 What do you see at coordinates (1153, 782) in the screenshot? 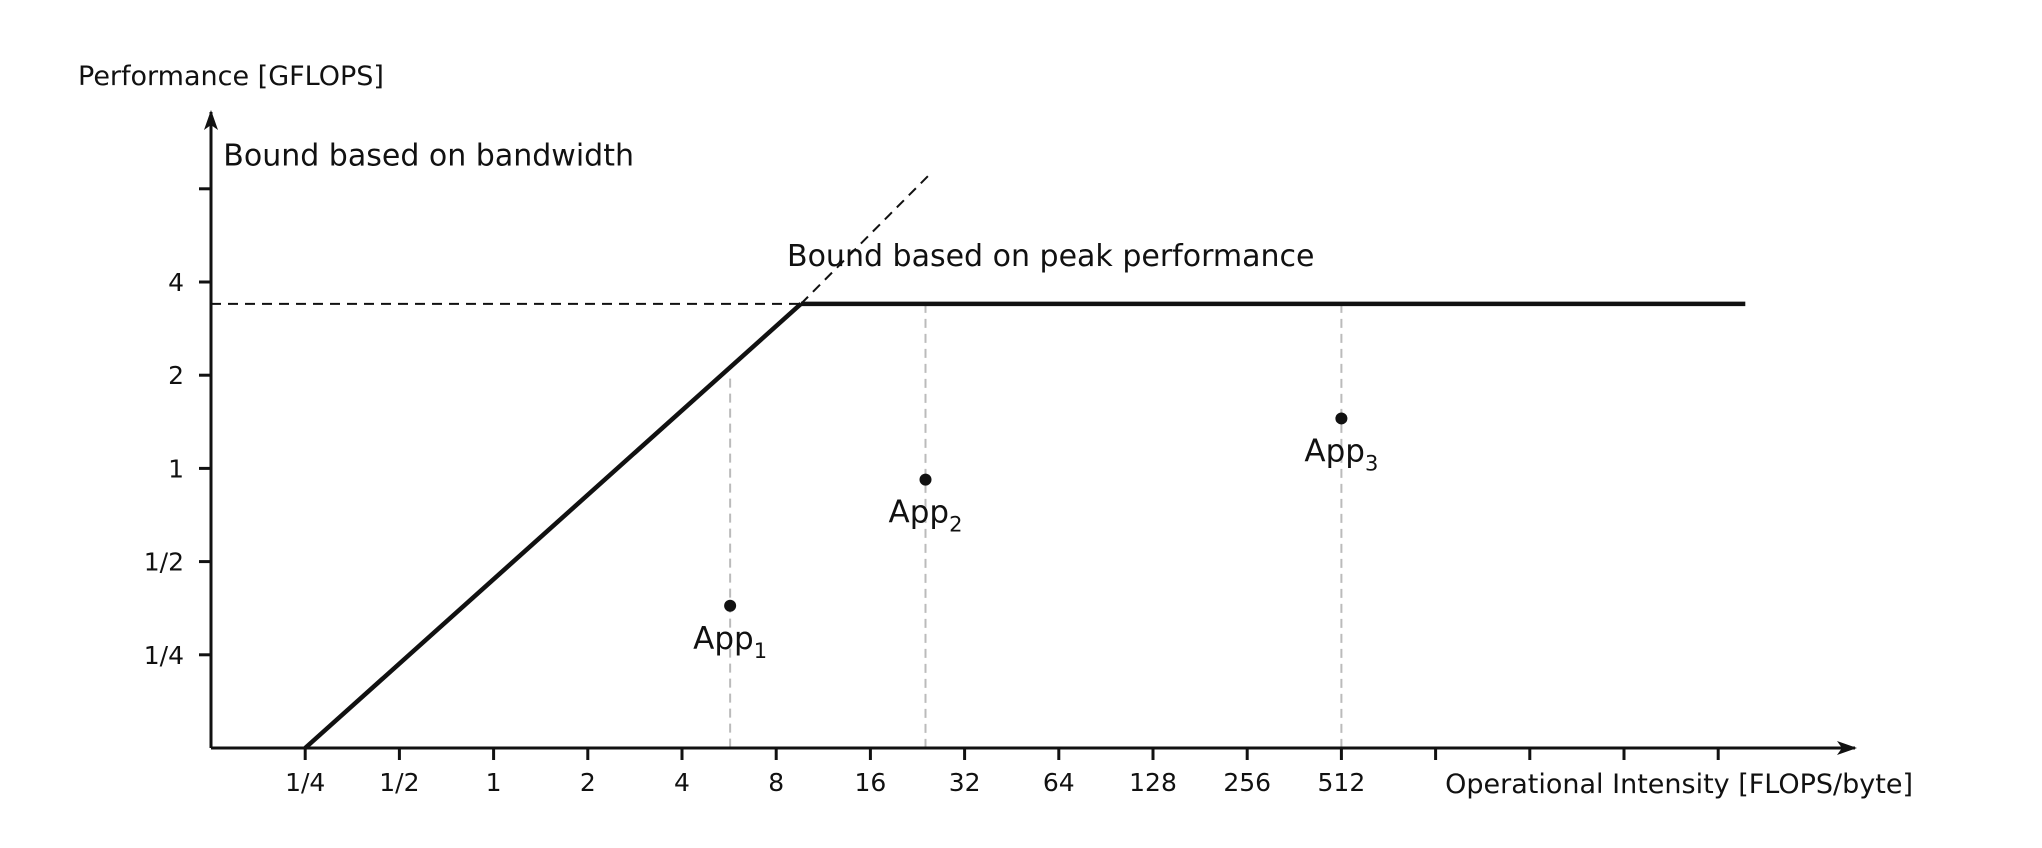
I see `x-tick-label: 128` at bounding box center [1153, 782].